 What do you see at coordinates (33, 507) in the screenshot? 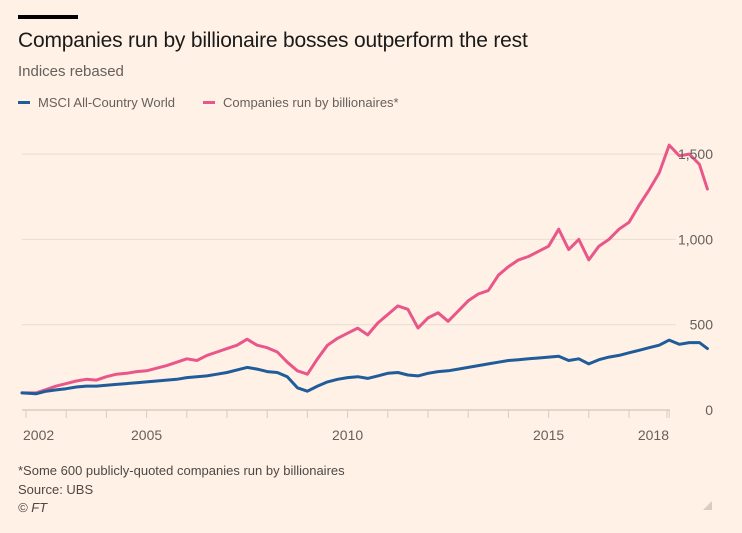
I see `copyright: © FT` at bounding box center [33, 507].